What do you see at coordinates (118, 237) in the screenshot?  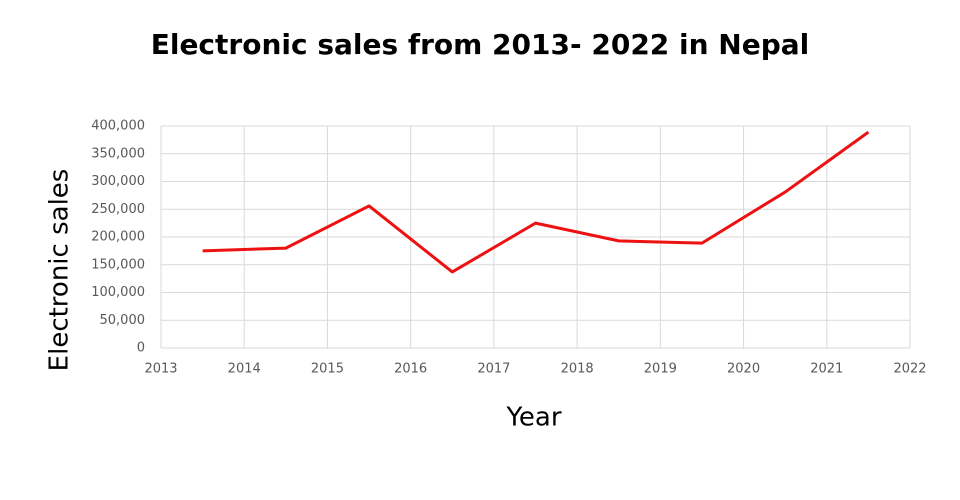 I see `y-tick-label: 200,000` at bounding box center [118, 237].